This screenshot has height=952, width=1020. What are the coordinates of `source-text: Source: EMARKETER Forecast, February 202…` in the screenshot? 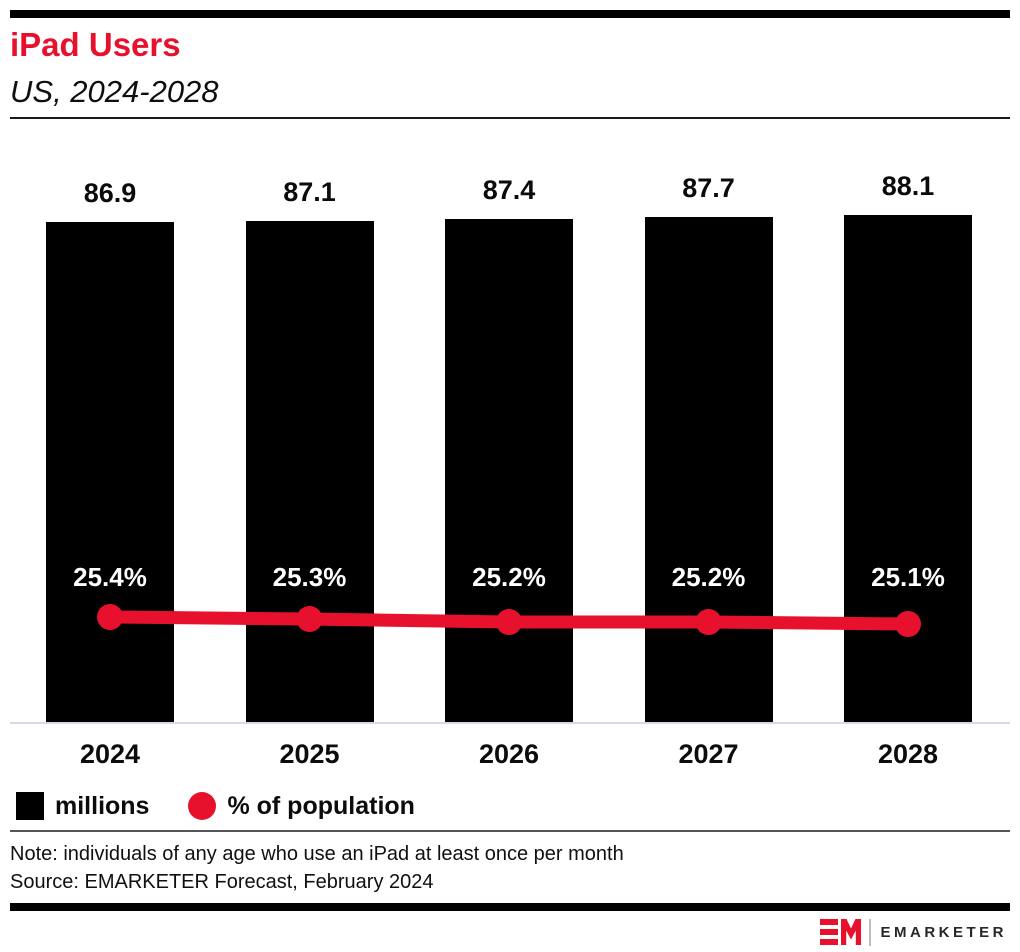 It's located at (222, 882).